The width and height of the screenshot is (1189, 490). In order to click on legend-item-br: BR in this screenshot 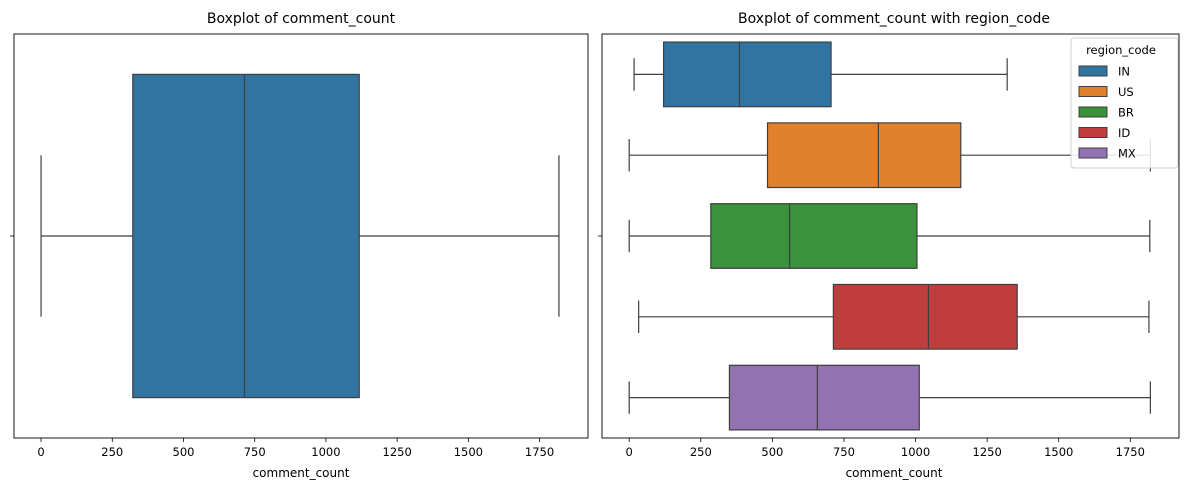, I will do `click(1106, 113)`.